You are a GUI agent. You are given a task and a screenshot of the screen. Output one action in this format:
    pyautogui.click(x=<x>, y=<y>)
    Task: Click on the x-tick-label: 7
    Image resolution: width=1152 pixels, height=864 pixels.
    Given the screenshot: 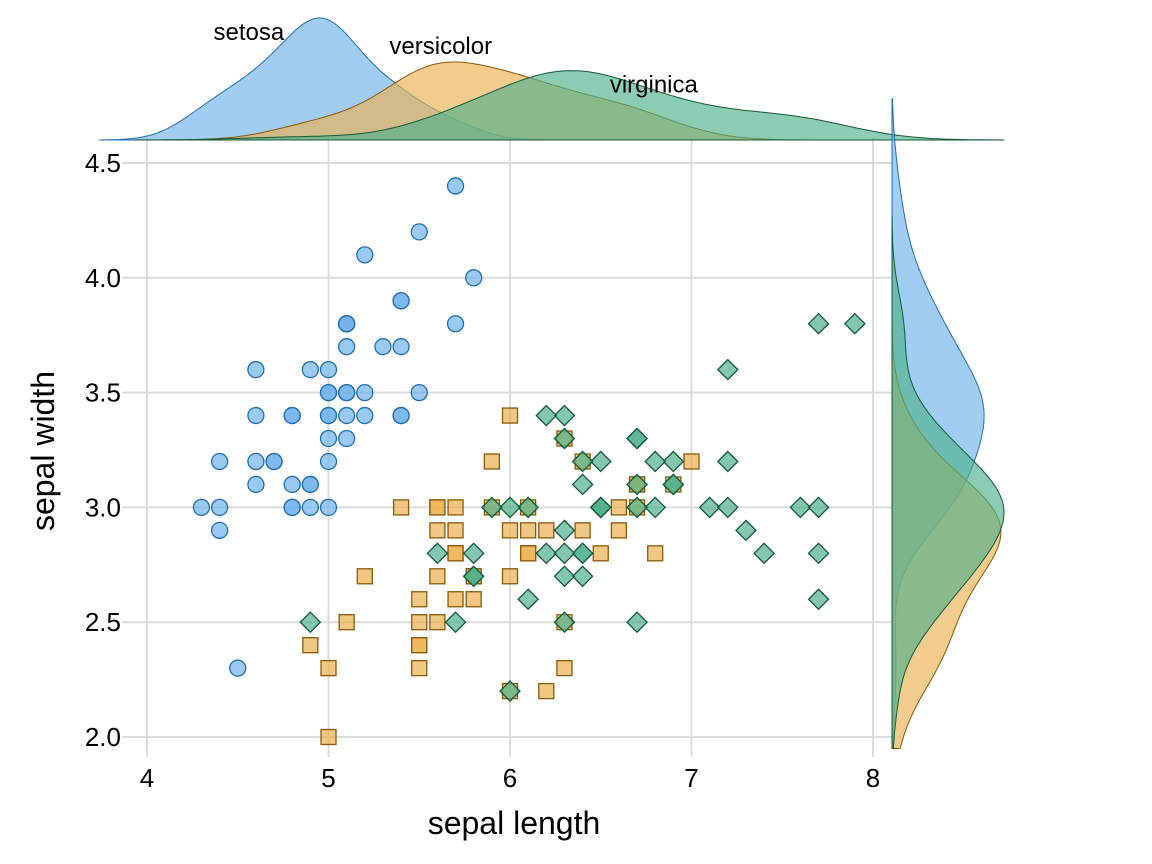 What is the action you would take?
    pyautogui.click(x=691, y=778)
    